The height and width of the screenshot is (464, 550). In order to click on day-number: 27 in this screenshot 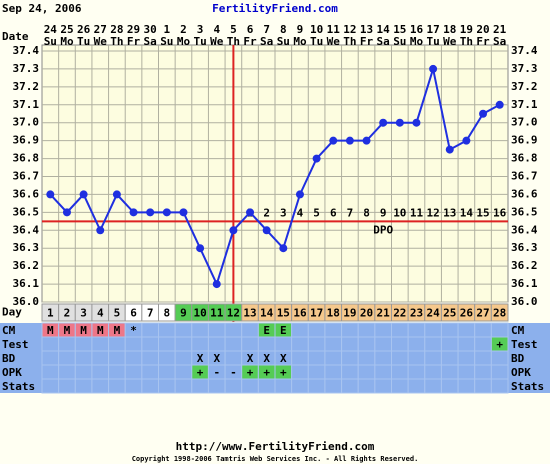, I will do `click(482, 313)`.